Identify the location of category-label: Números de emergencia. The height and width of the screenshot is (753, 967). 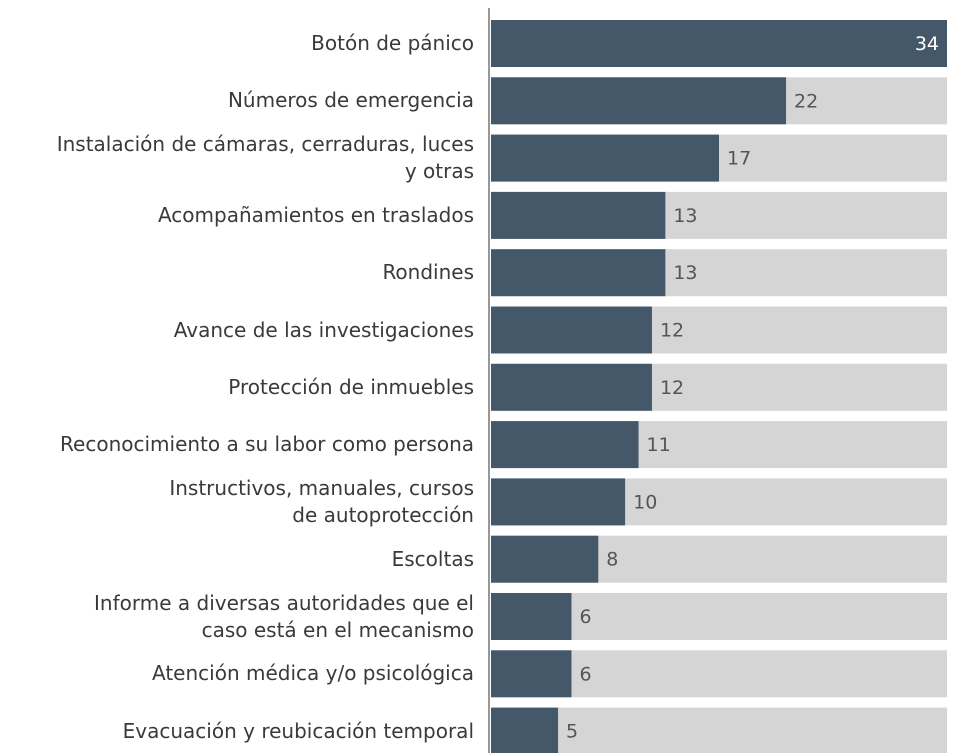
(350, 100).